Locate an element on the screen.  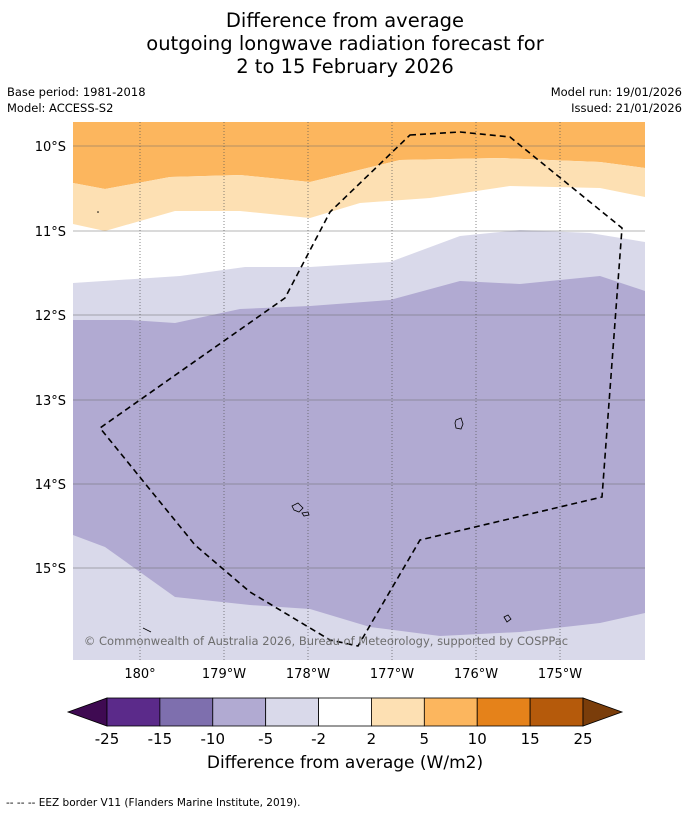
colorbar: -25 -15 -10 -5 -2 2 5 10 15 25 is located at coordinates (345, 722).